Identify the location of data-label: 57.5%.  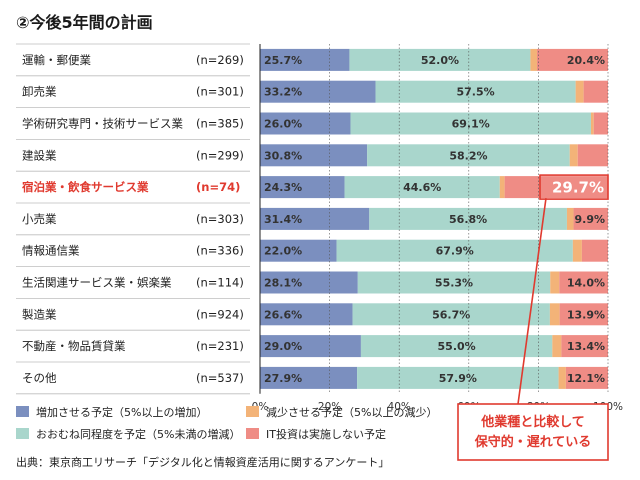
(476, 92).